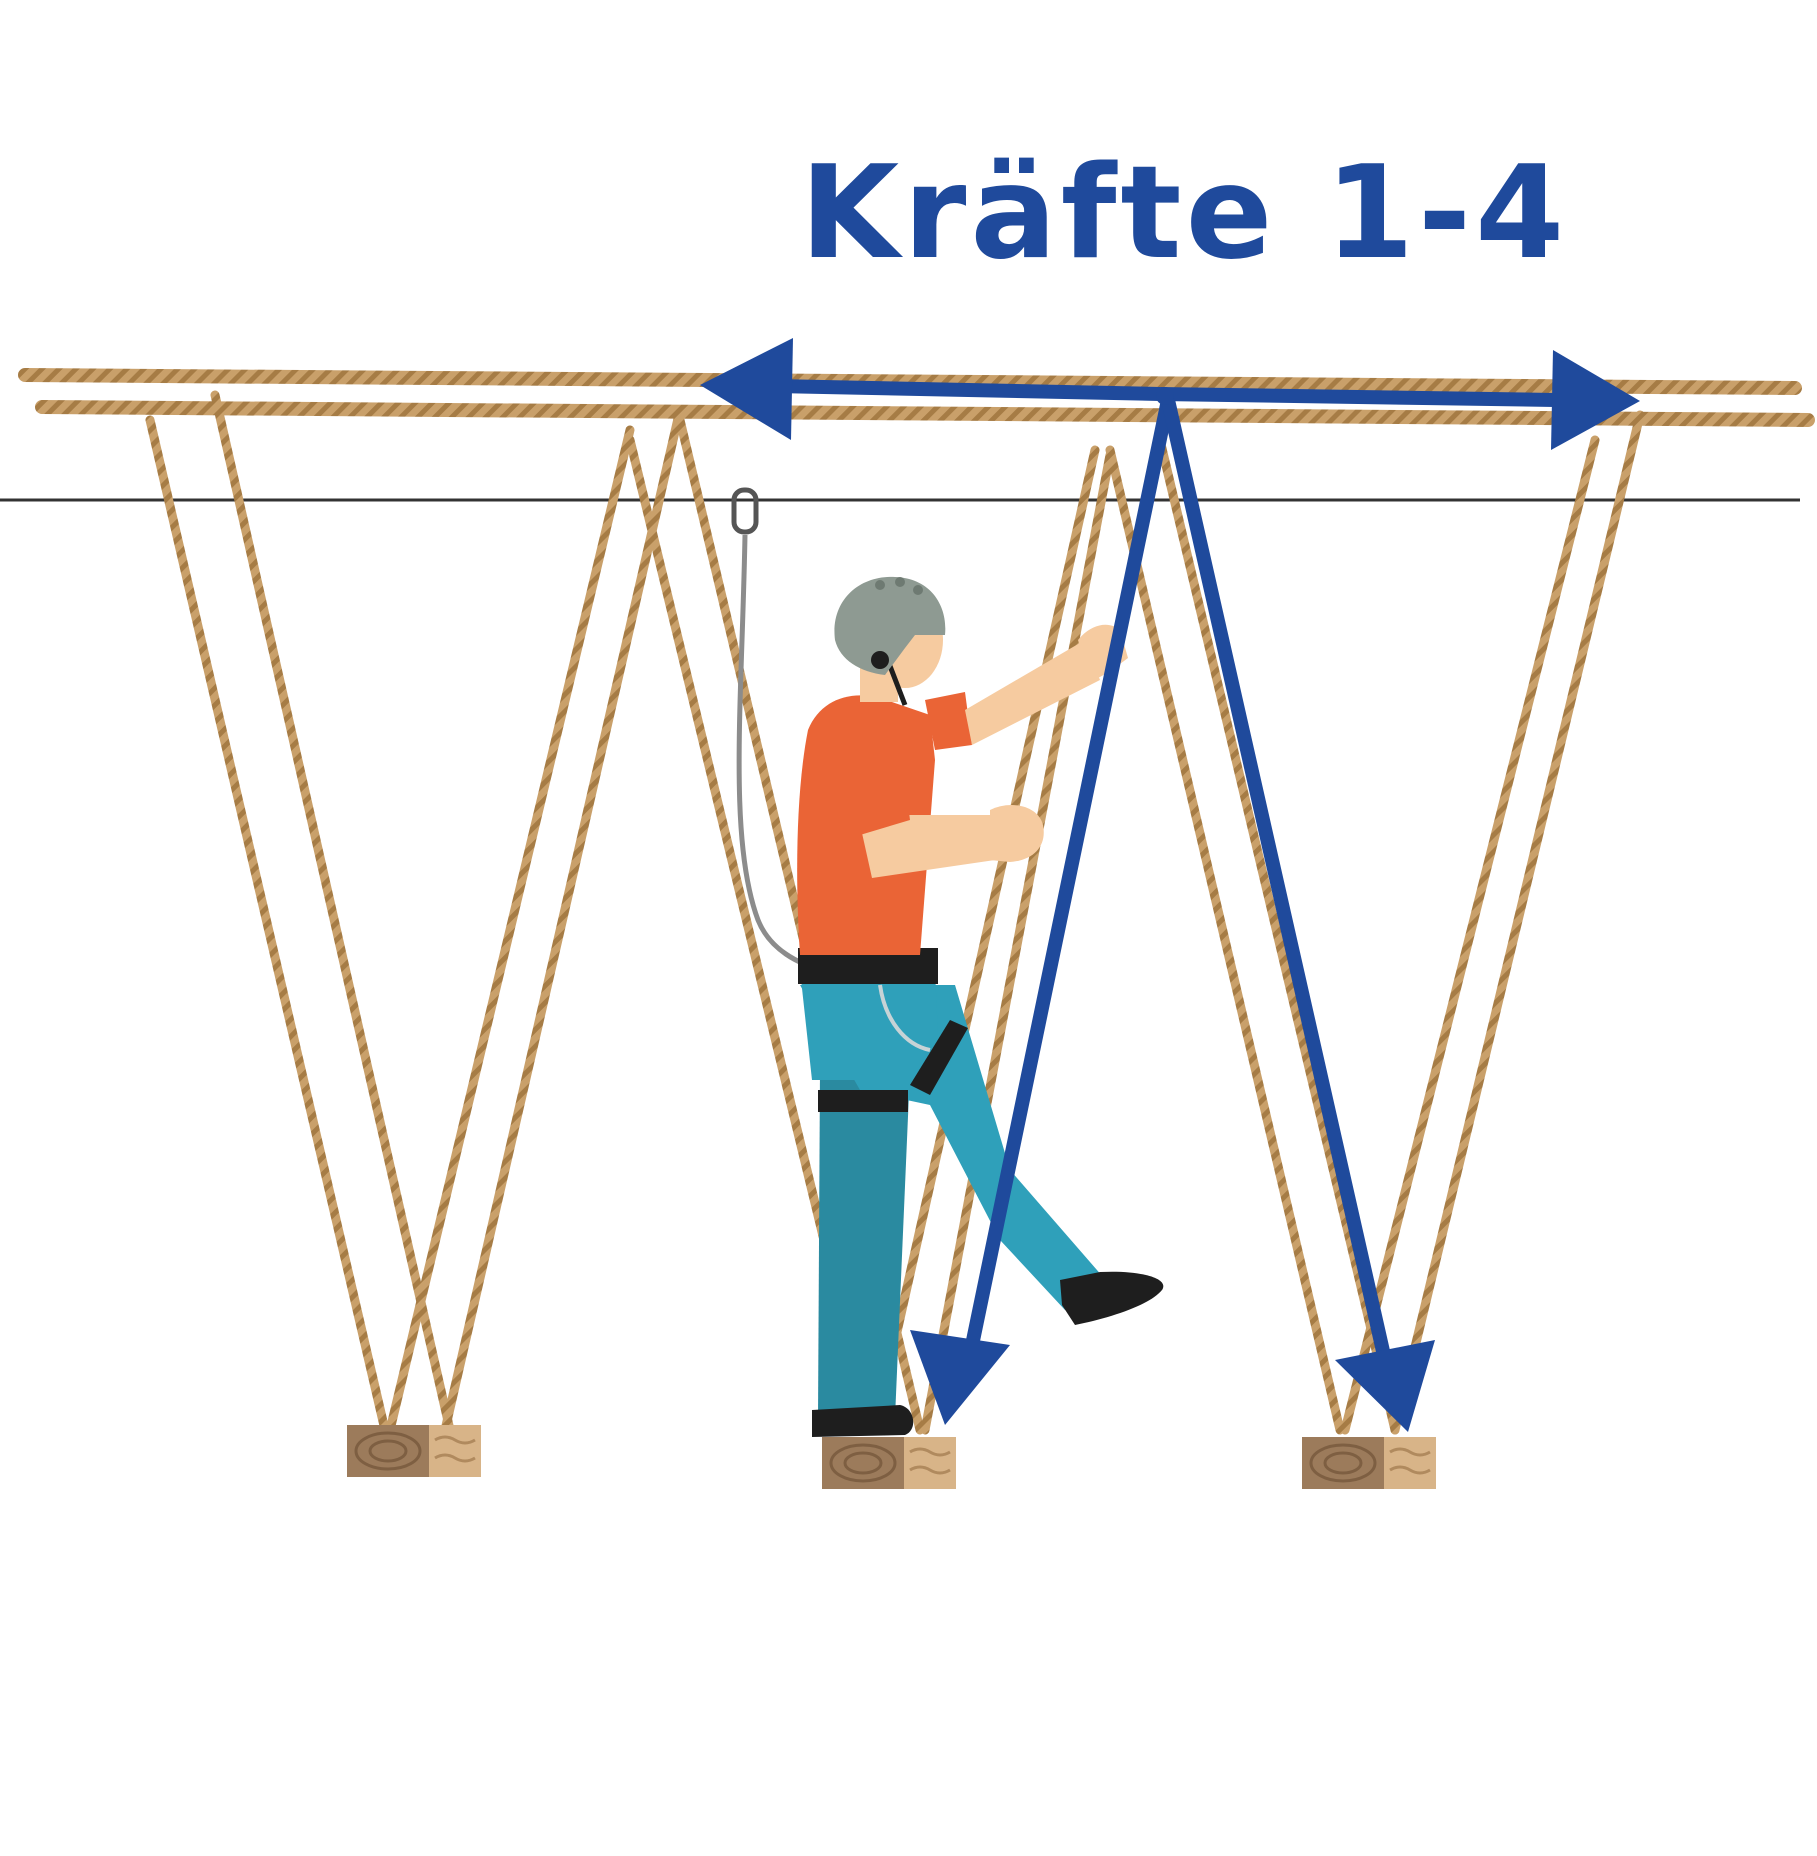 The image size is (1817, 1856). Describe the element at coordinates (1017, 833) in the screenshot. I see `lower-hand` at that location.